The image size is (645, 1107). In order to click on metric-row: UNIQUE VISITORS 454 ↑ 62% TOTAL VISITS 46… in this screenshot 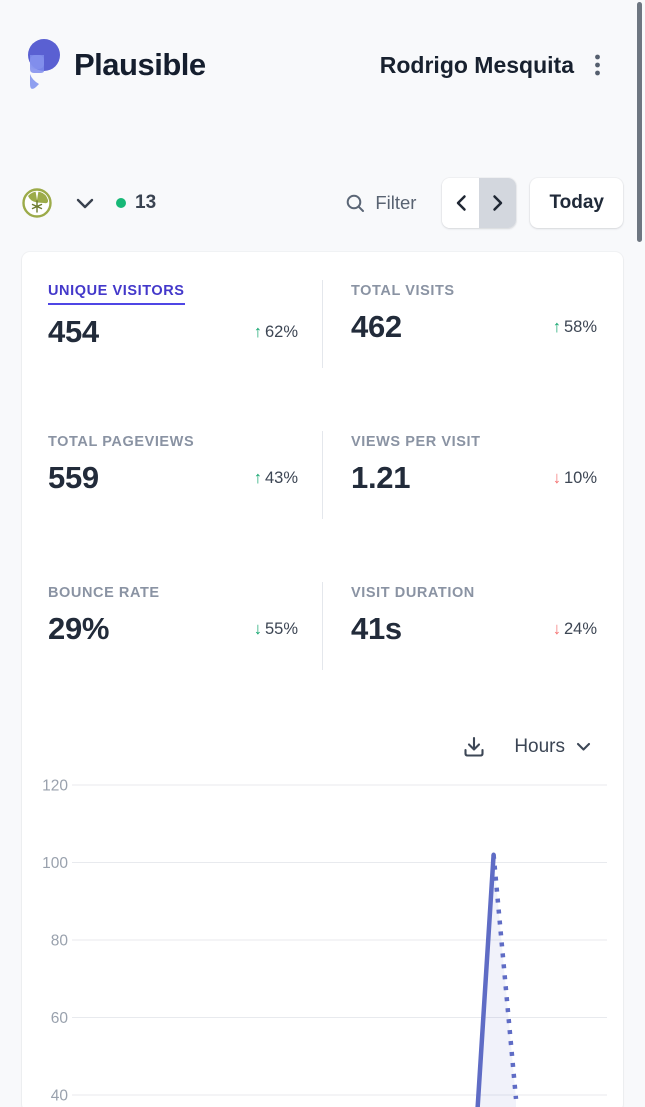, I will do `click(322, 324)`.